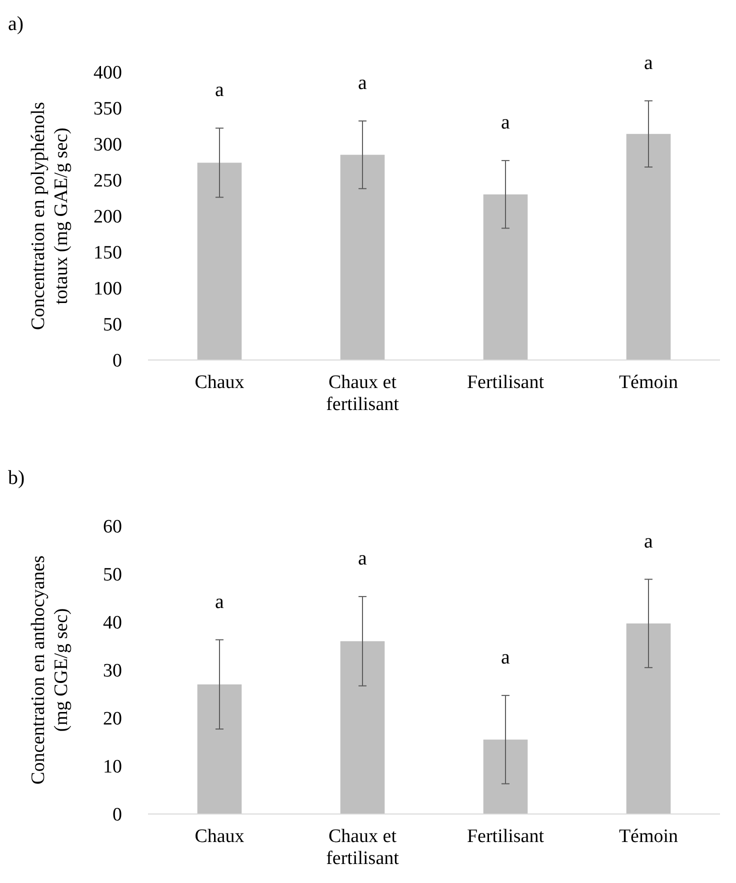 Image resolution: width=736 pixels, height=883 pixels. I want to click on y-axis-title: Concentration en anthocyanes (mg CGE/g sec), so click(50, 670).